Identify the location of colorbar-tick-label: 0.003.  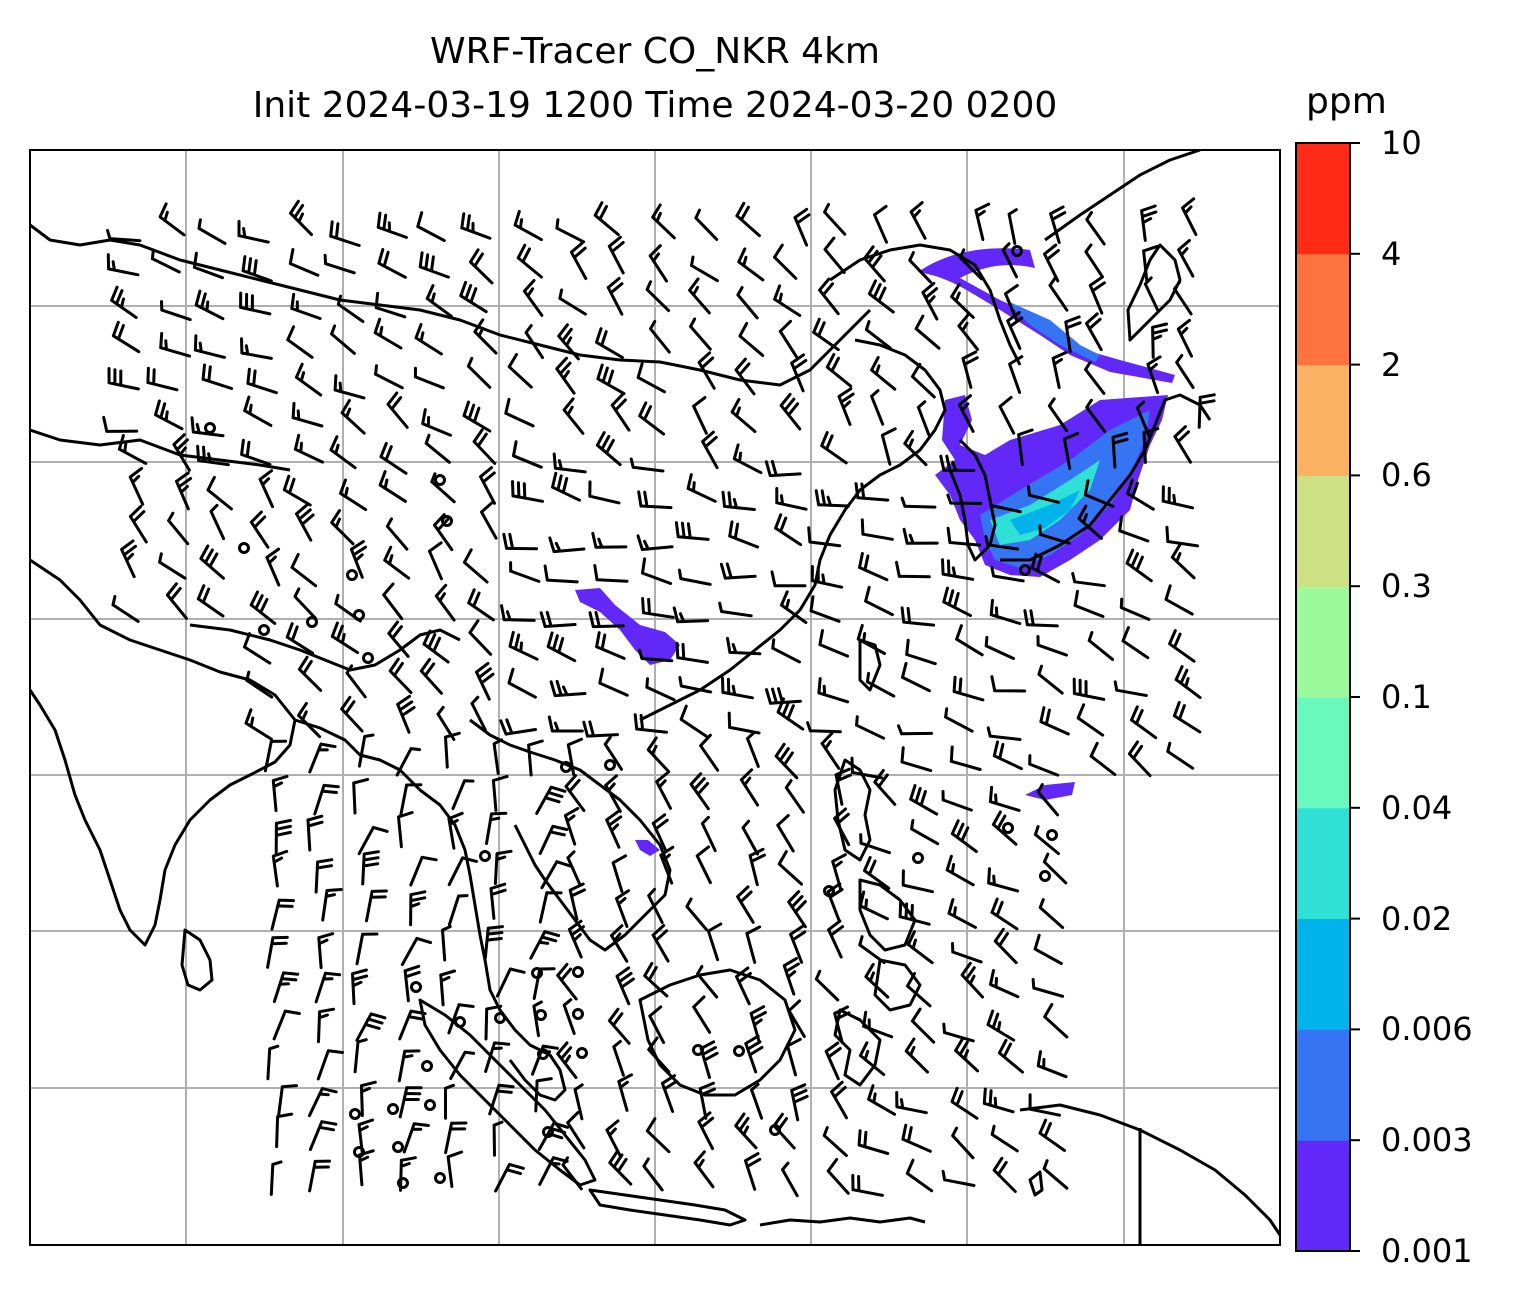
(1427, 1140).